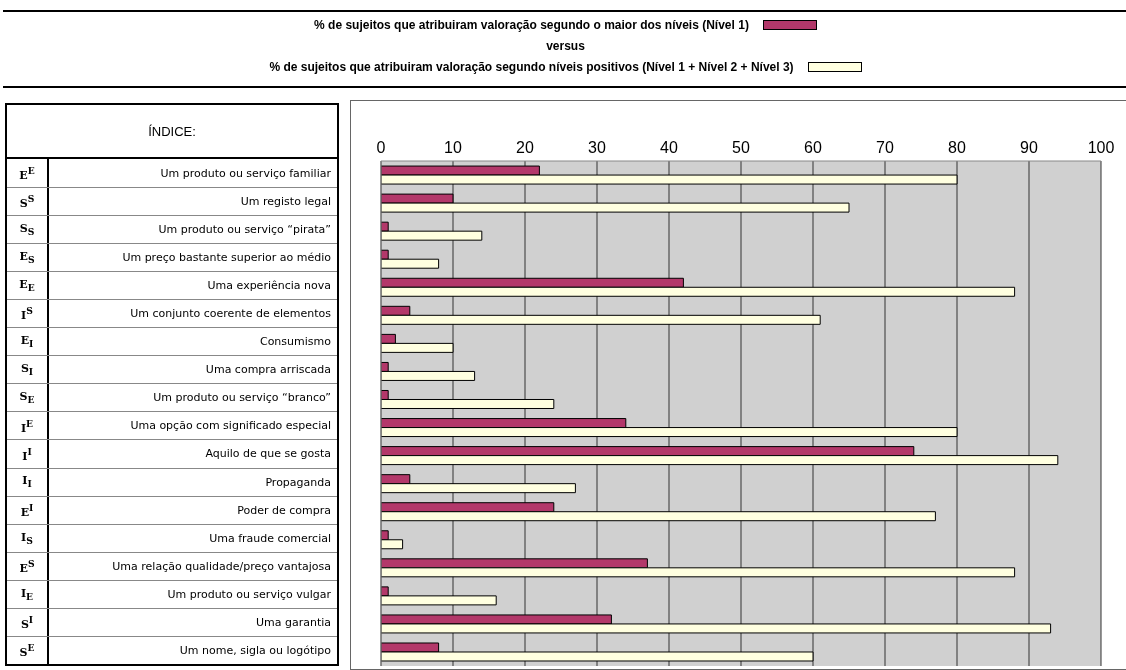 Image resolution: width=1126 pixels, height=670 pixels. I want to click on category-label: I$^{I}$ Aquilo de que se gosta, so click(176, 454).